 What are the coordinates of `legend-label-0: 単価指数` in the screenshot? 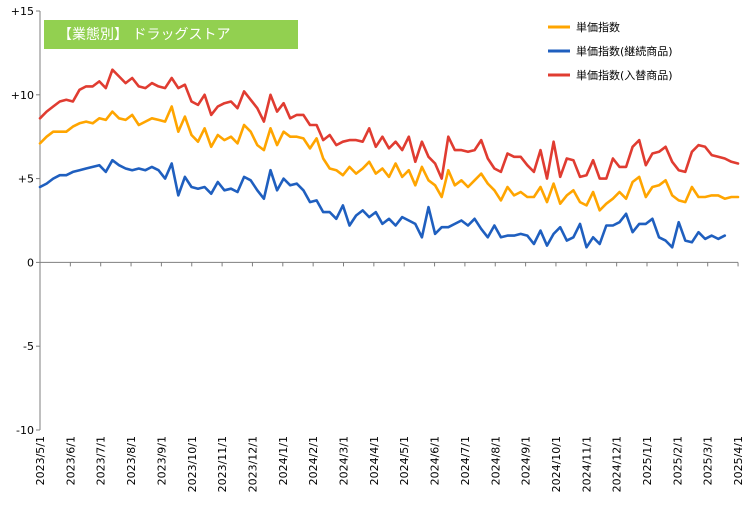 It's located at (598, 27).